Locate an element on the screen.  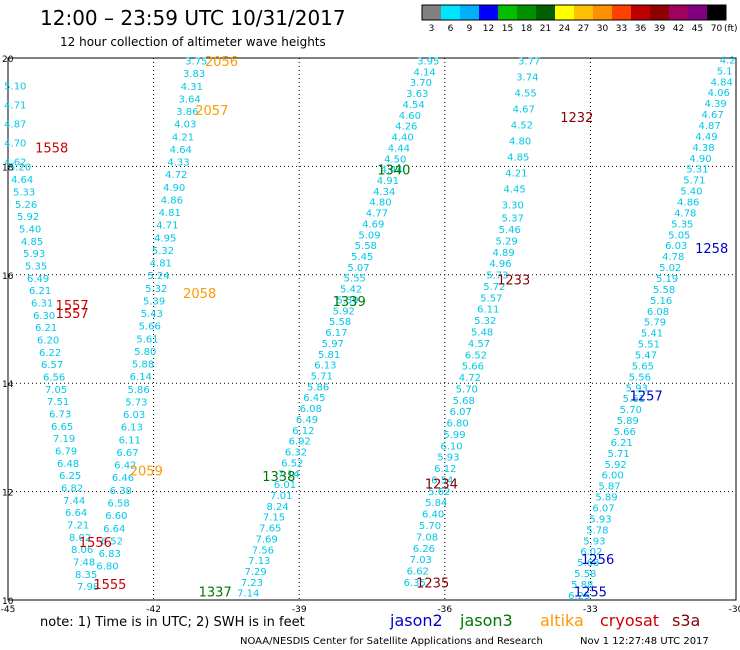
colorbar-label: 3 is located at coordinates (432, 29).